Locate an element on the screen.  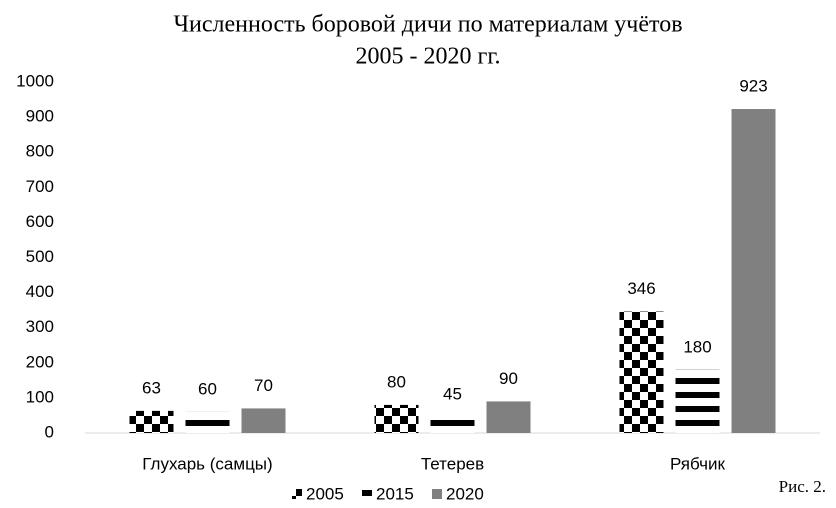
y-tick-label: 100 is located at coordinates (40, 396).